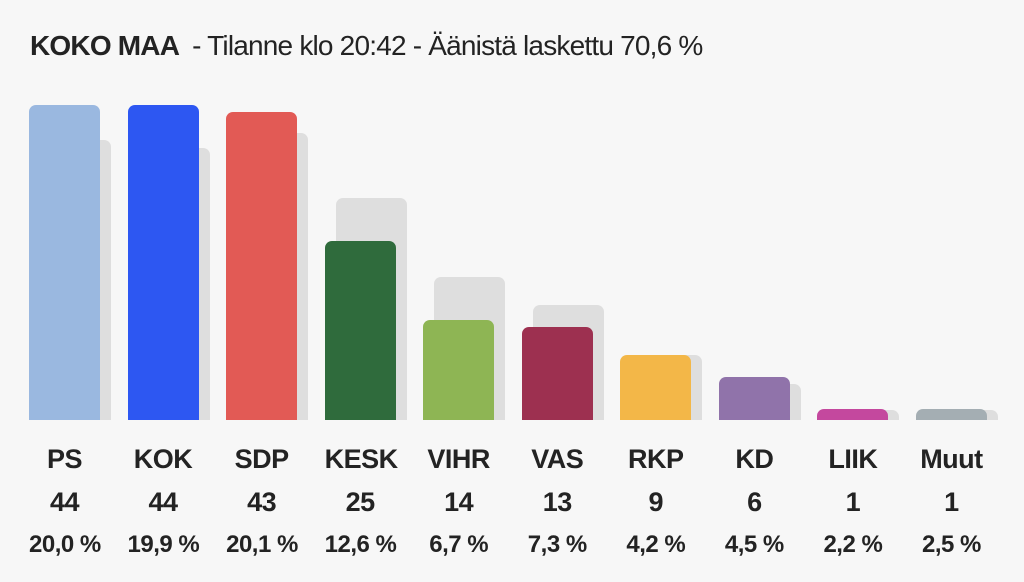 Image resolution: width=1024 pixels, height=582 pixels. What do you see at coordinates (853, 459) in the screenshot?
I see `party-abbr: LIIK` at bounding box center [853, 459].